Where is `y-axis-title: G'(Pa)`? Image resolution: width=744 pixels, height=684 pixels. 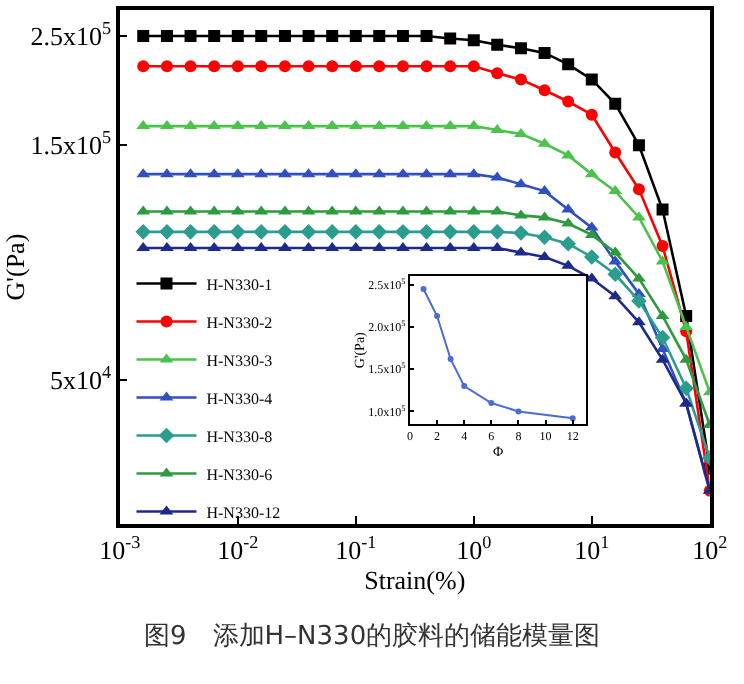
y-axis-title: G'(Pa) is located at coordinates (15, 267).